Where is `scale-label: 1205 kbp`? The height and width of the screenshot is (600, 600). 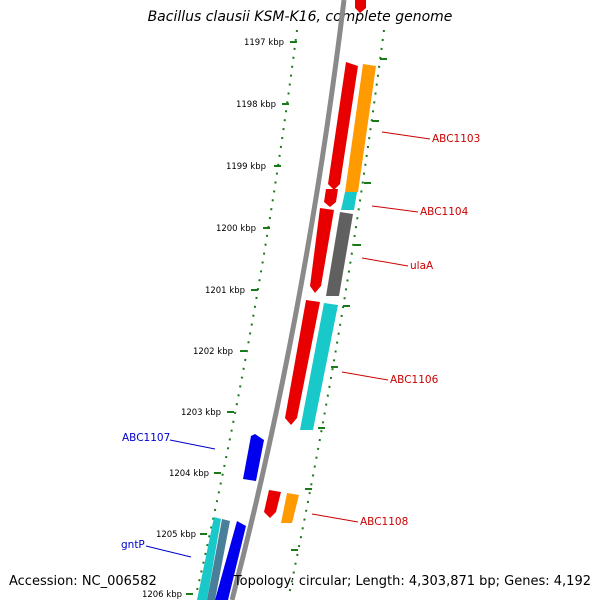
scale-label: 1205 kbp is located at coordinates (176, 535).